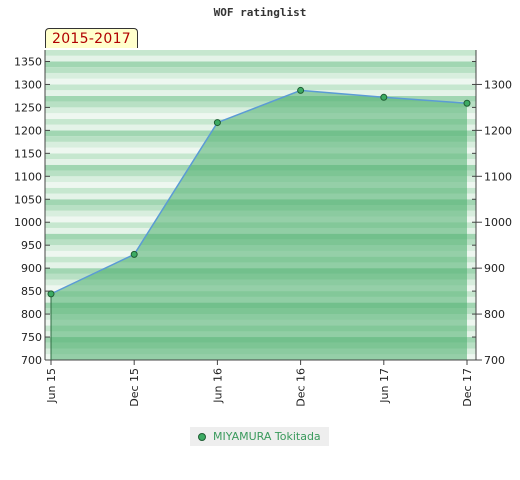 The image size is (520, 480). What do you see at coordinates (494, 268) in the screenshot?
I see `y-tick-label-right: 900` at bounding box center [494, 268].